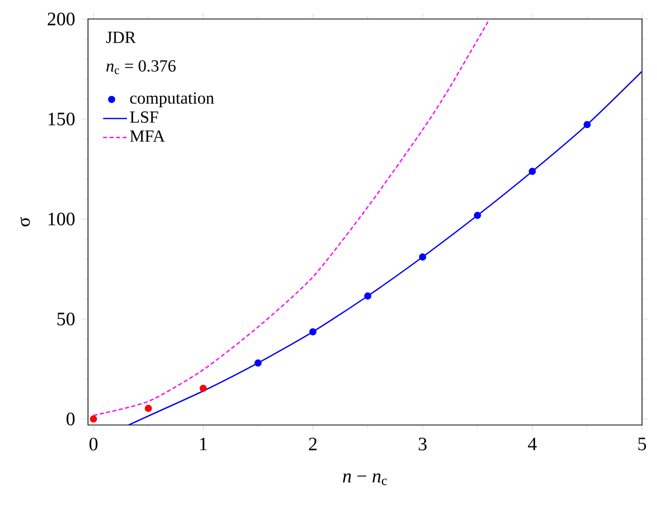 This screenshot has height=508, width=657. What do you see at coordinates (172, 100) in the screenshot?
I see `legend-label: computation` at bounding box center [172, 100].